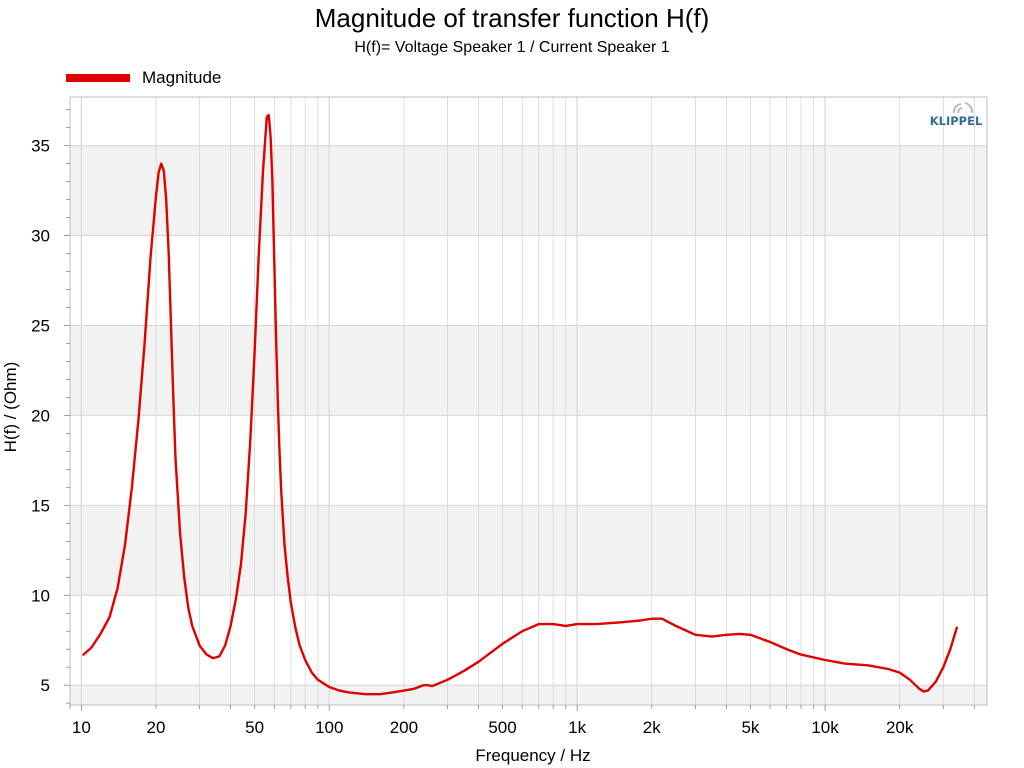 The height and width of the screenshot is (768, 1024). I want to click on y-tick-label: 5, so click(45, 685).